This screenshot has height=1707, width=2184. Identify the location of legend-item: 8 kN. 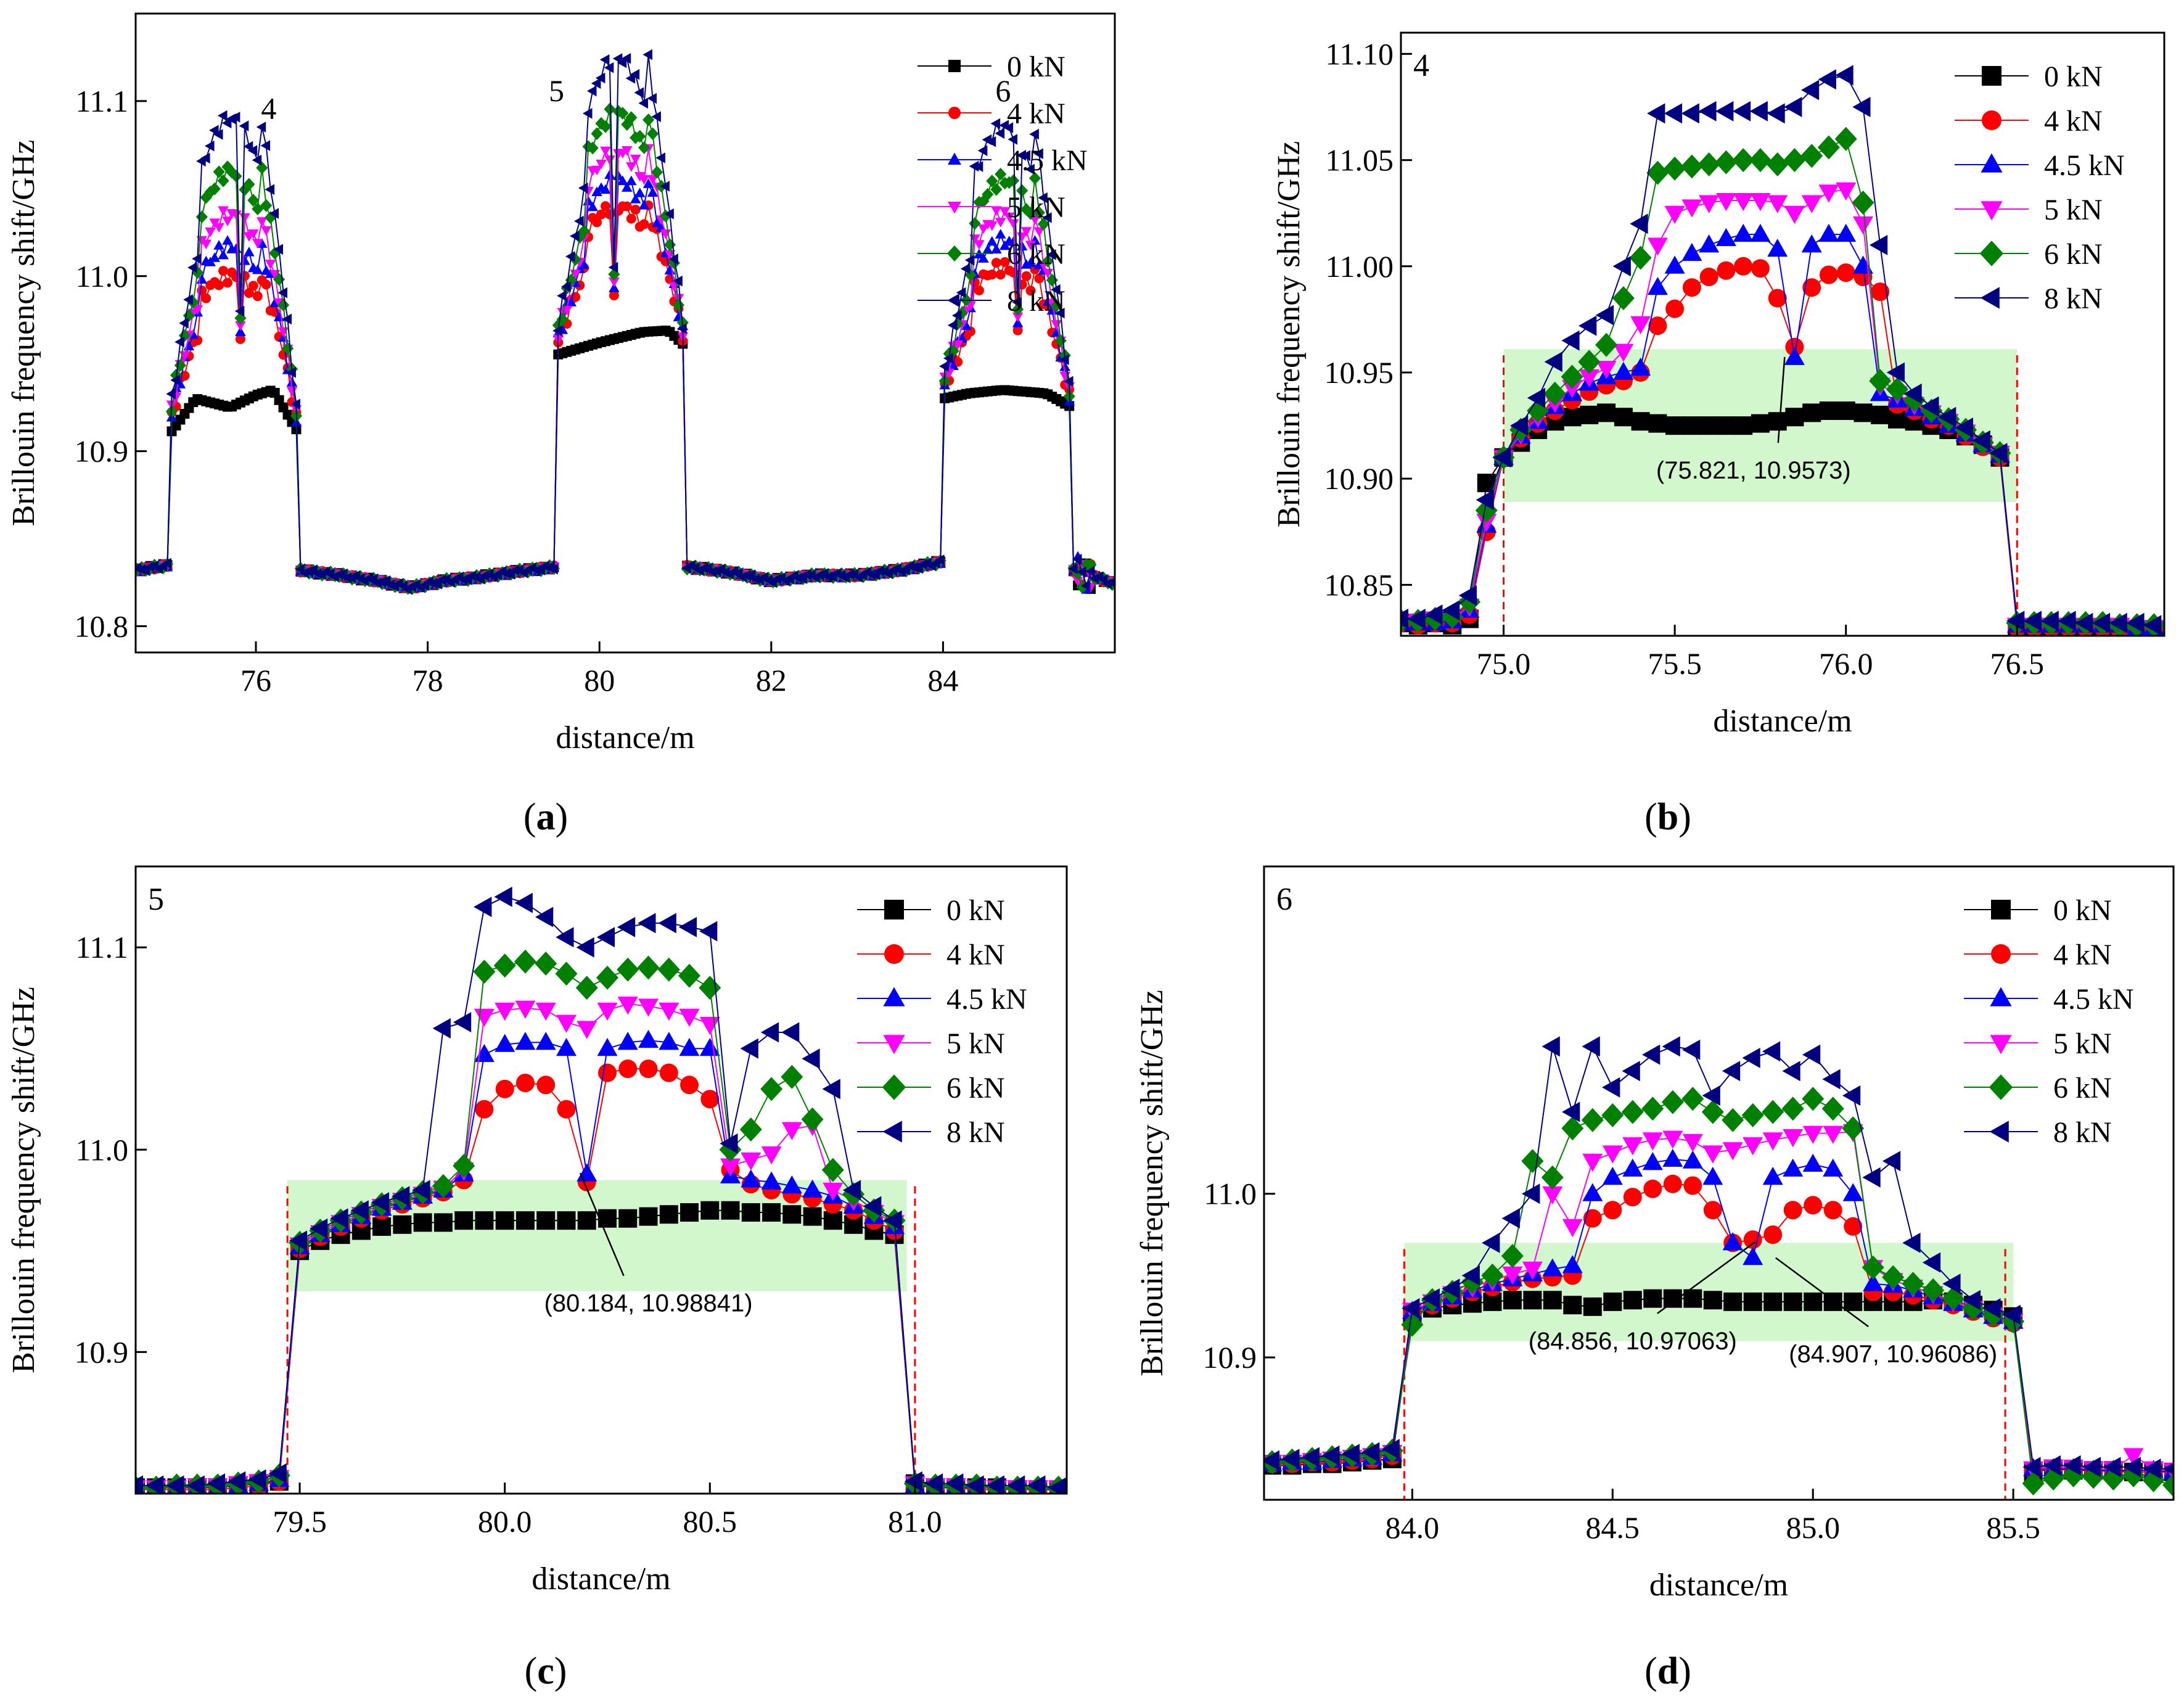
(2038, 1132).